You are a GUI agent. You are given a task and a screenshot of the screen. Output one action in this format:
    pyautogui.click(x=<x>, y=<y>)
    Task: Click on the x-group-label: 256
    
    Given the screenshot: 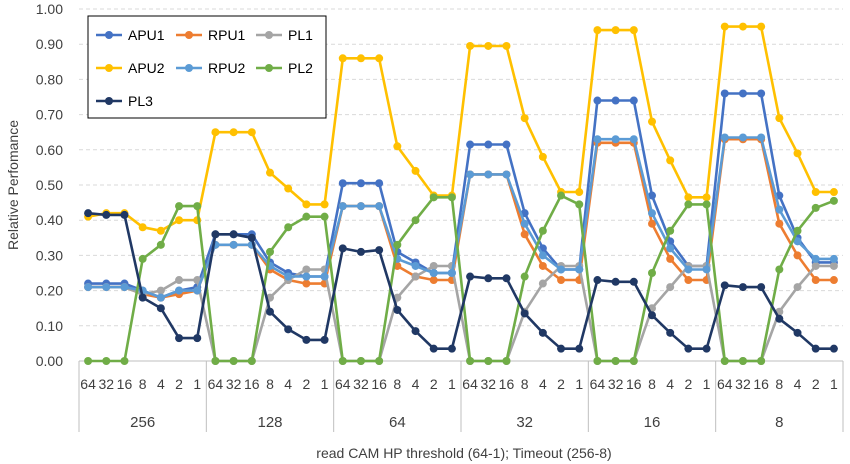 What is the action you would take?
    pyautogui.click(x=142, y=422)
    